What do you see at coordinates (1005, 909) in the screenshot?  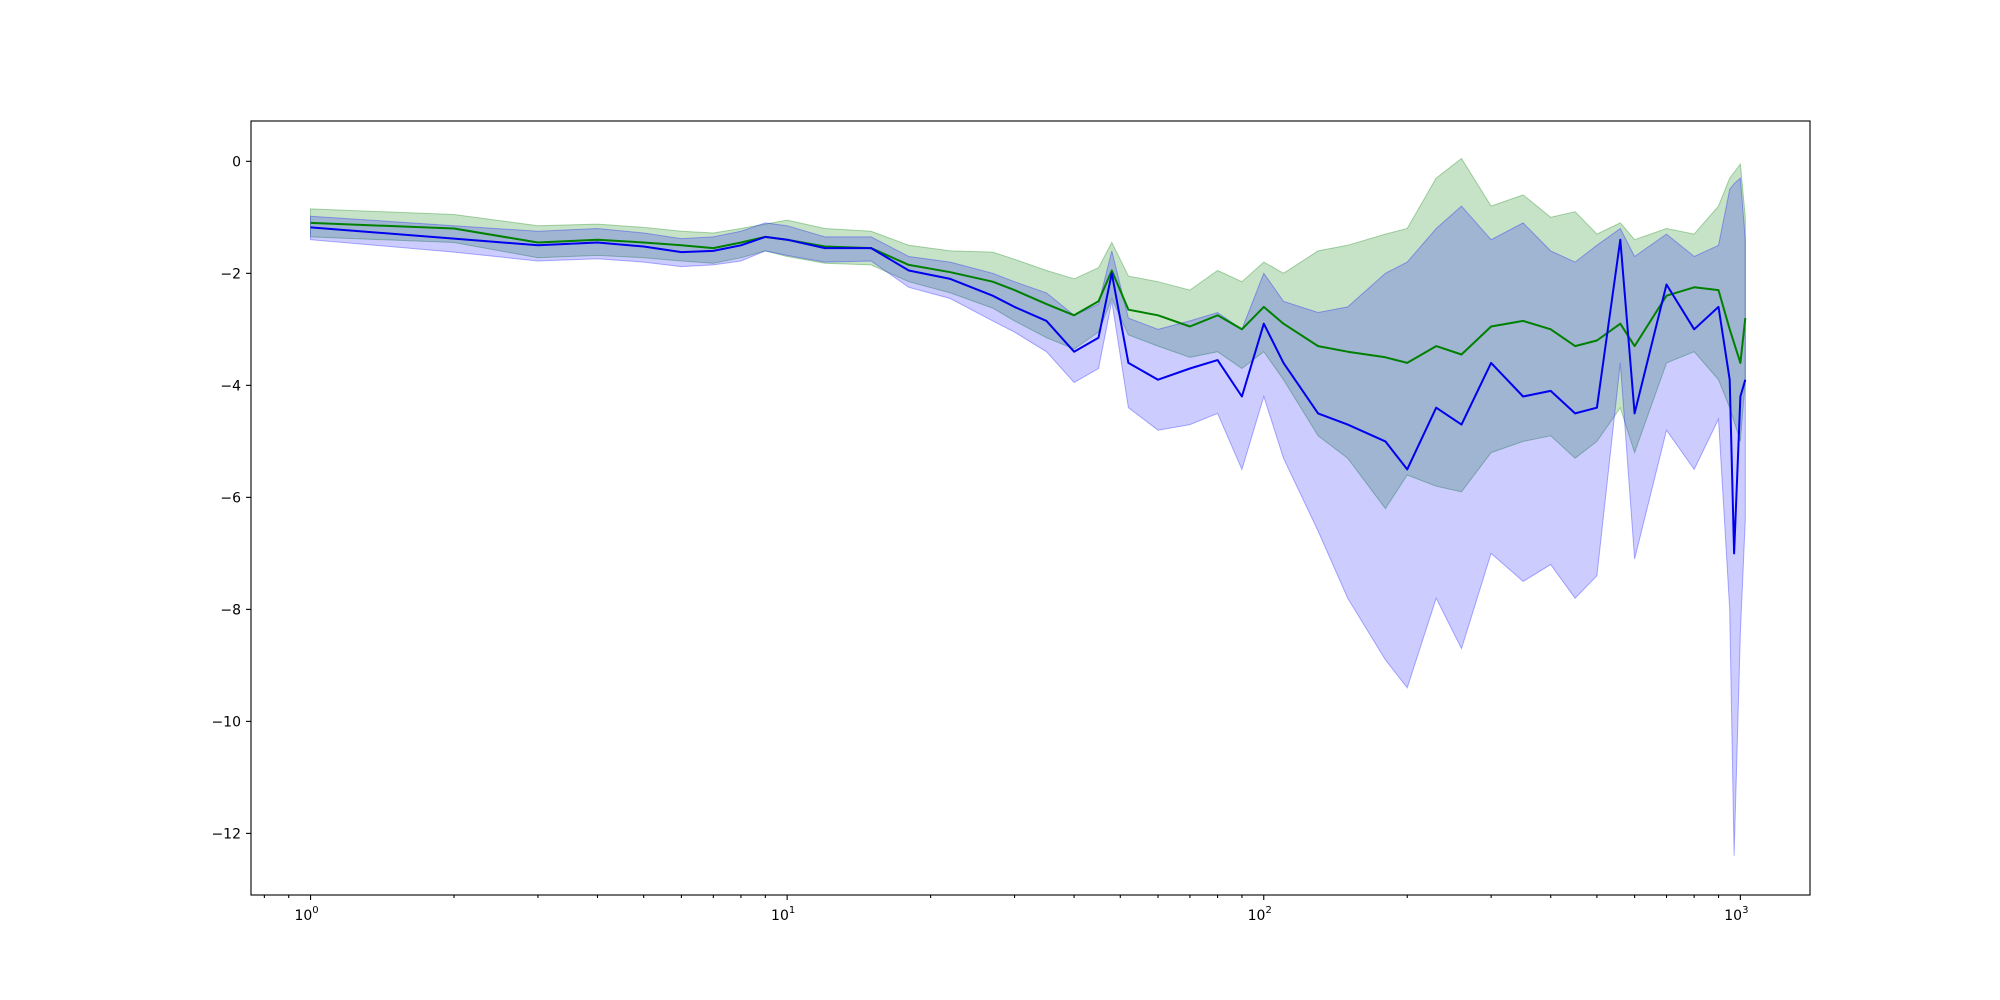 I see `x-axis: 10⁰ 10¹ 10² 10³` at bounding box center [1005, 909].